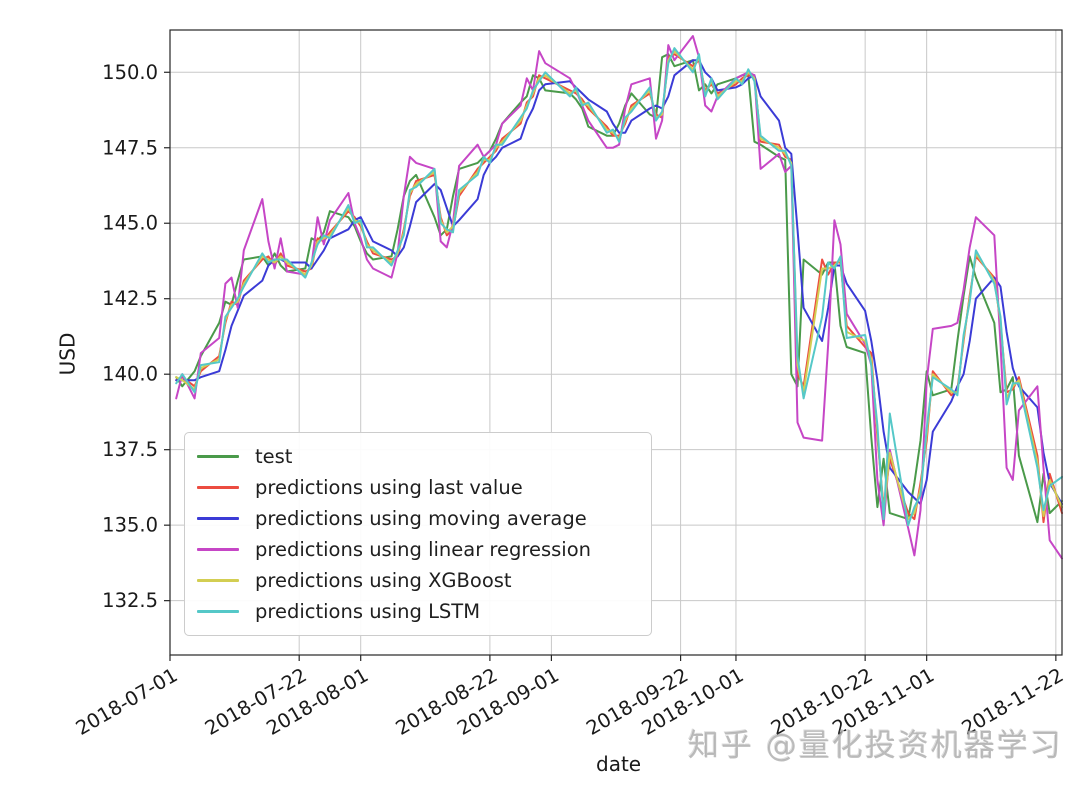 The width and height of the screenshot is (1080, 787). I want to click on legend-item-3: predictions using moving average, so click(419, 519).